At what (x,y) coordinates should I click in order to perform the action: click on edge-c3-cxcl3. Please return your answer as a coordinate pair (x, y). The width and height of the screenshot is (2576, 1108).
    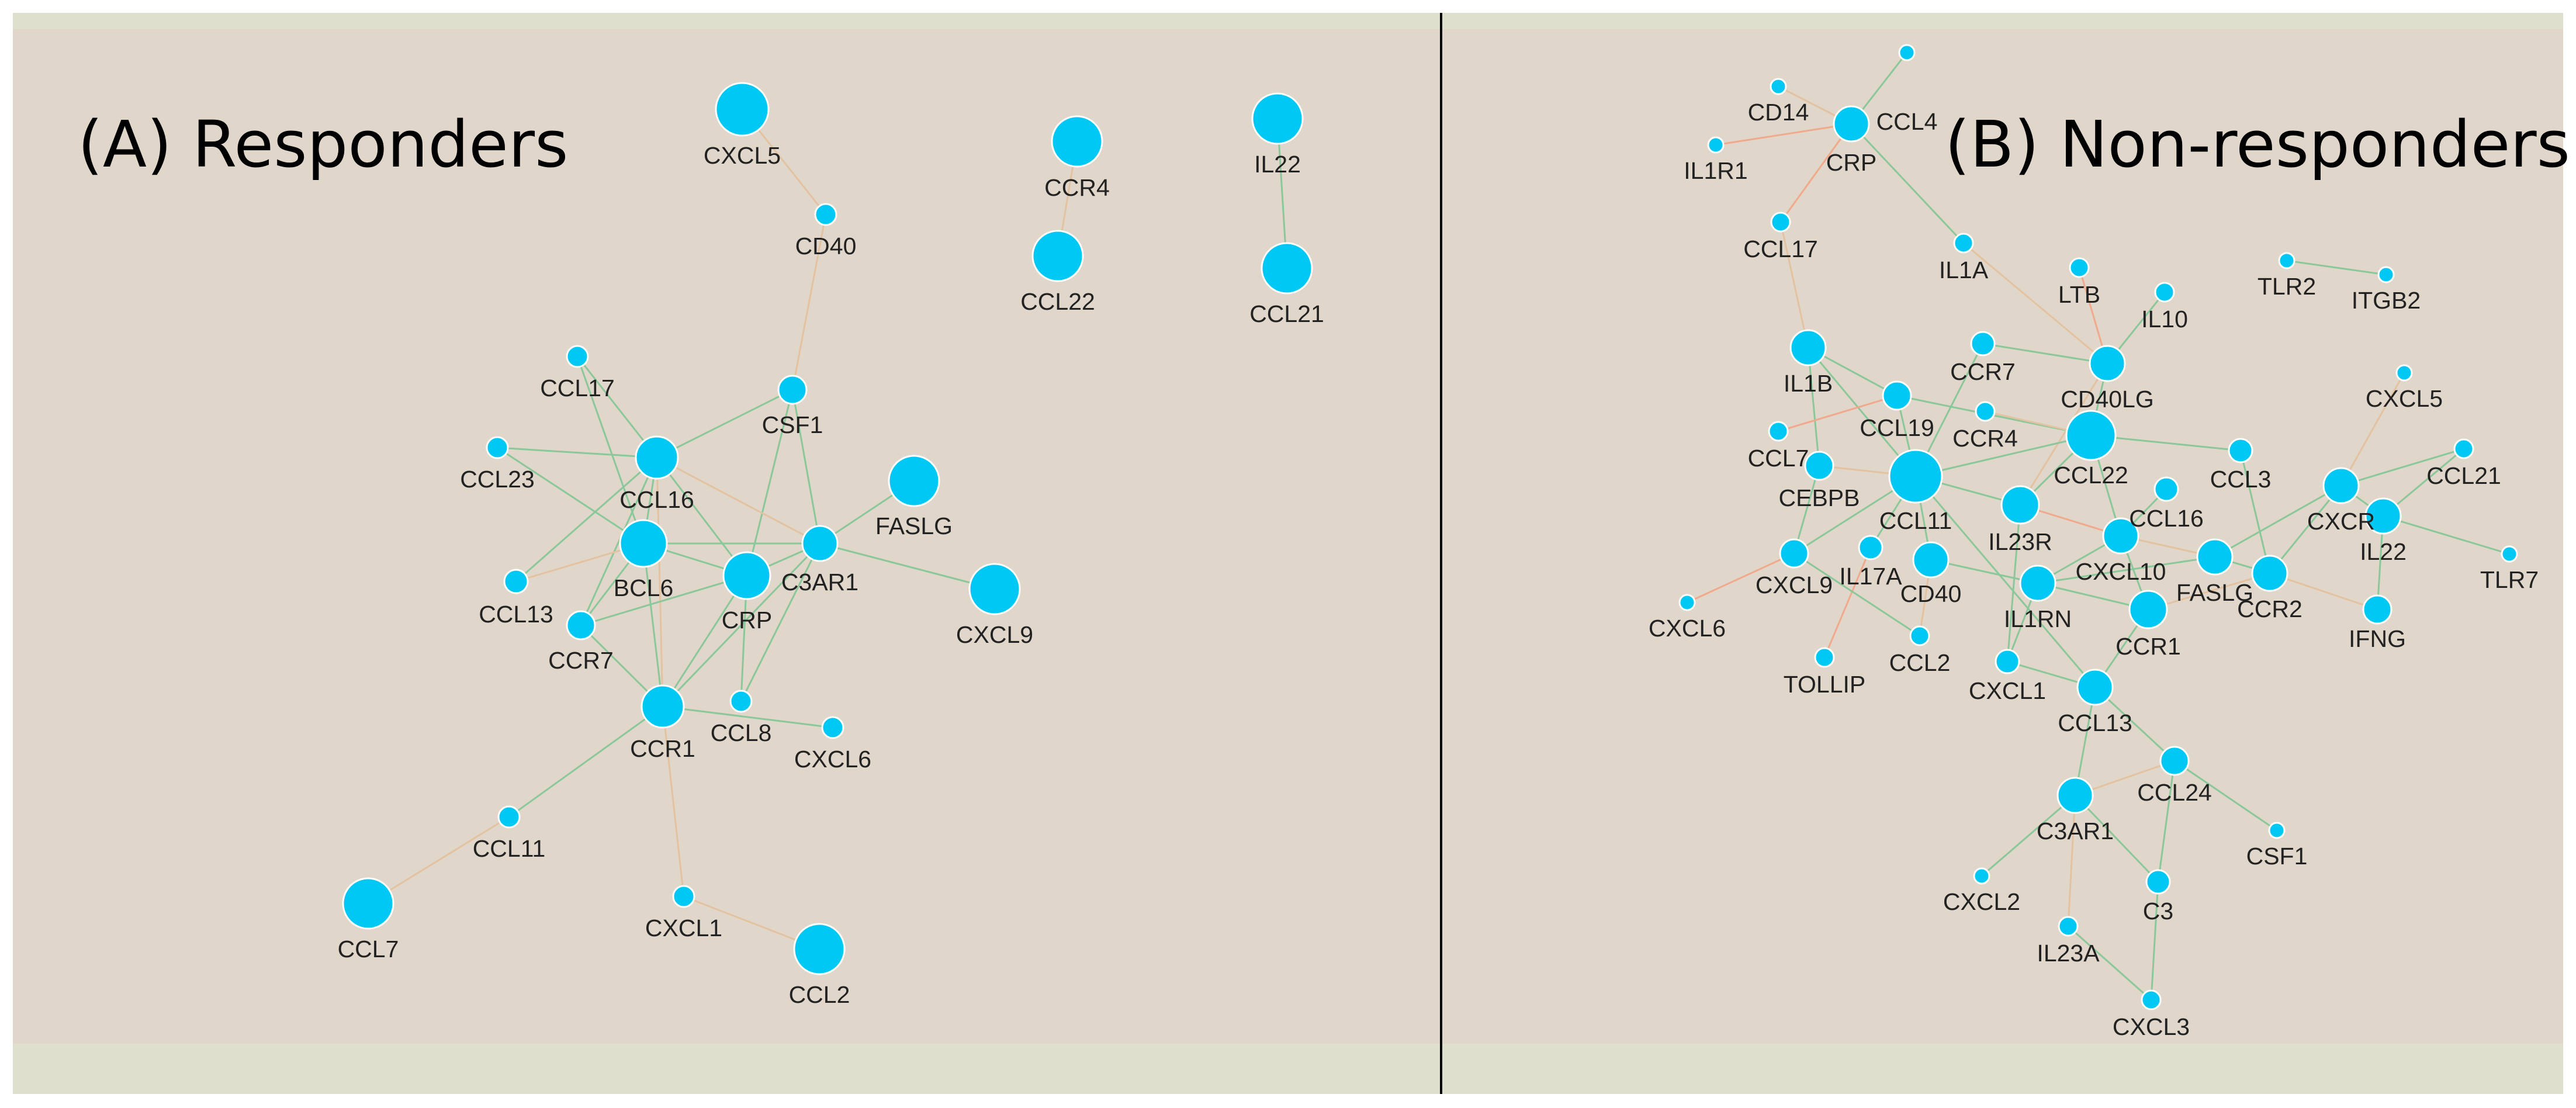
    Looking at the image, I should click on (2155, 940).